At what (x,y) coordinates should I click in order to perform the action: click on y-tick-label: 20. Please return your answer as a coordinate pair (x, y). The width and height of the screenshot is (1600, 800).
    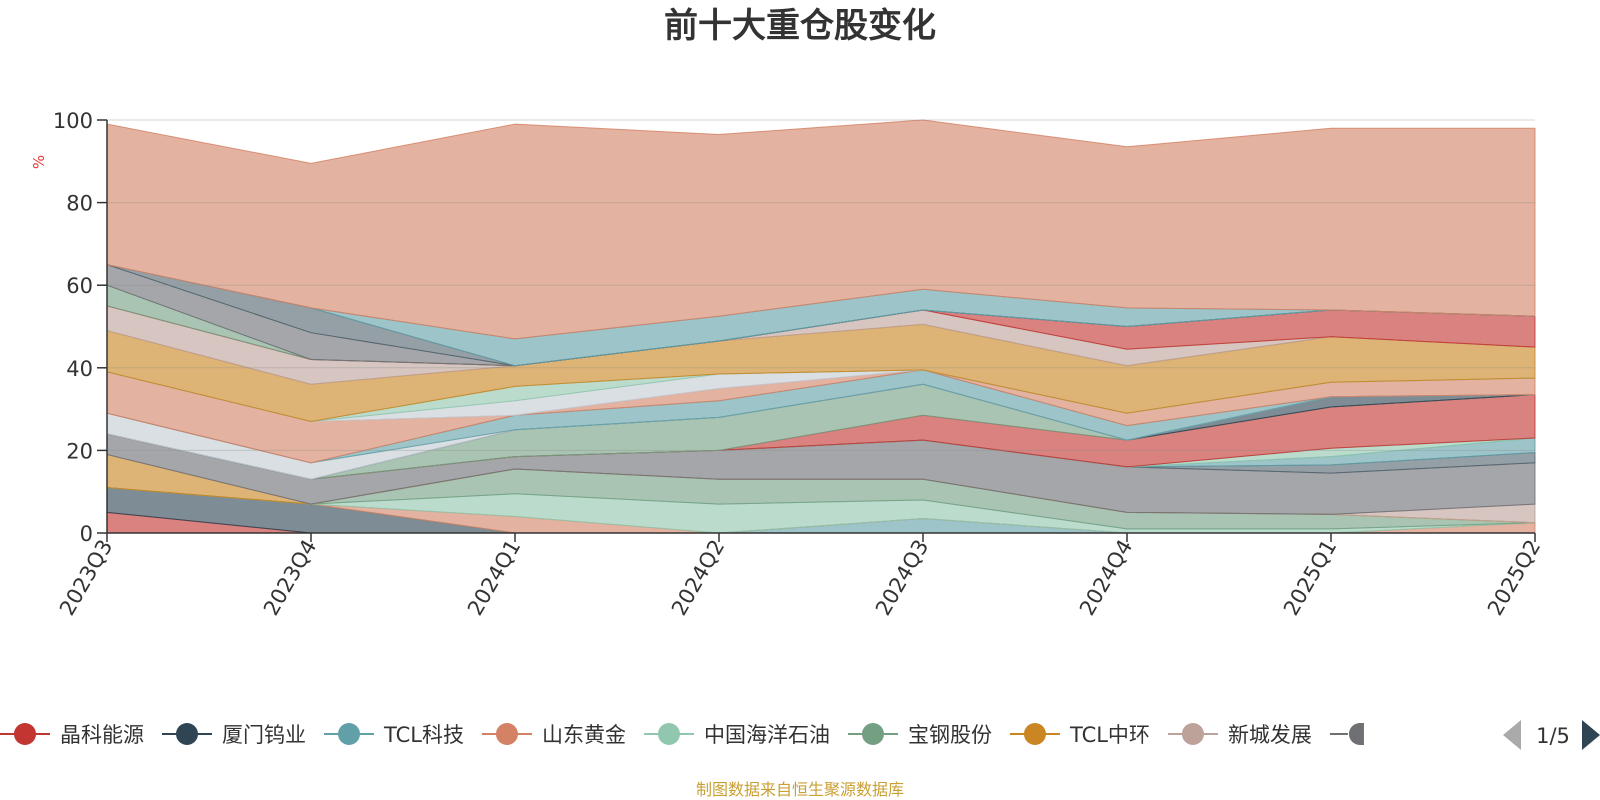
    Looking at the image, I should click on (79, 451).